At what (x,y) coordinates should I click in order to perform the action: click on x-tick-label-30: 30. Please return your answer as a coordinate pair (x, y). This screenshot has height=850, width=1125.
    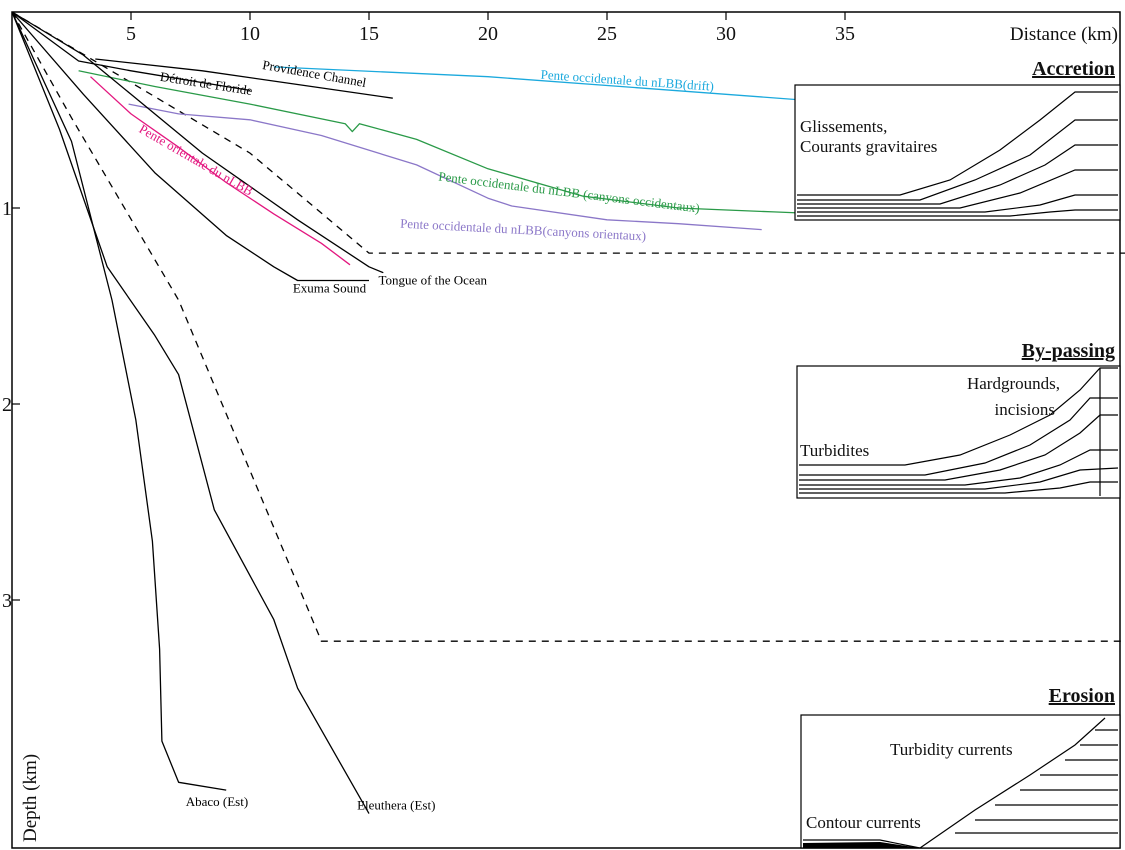
    Looking at the image, I should click on (726, 34).